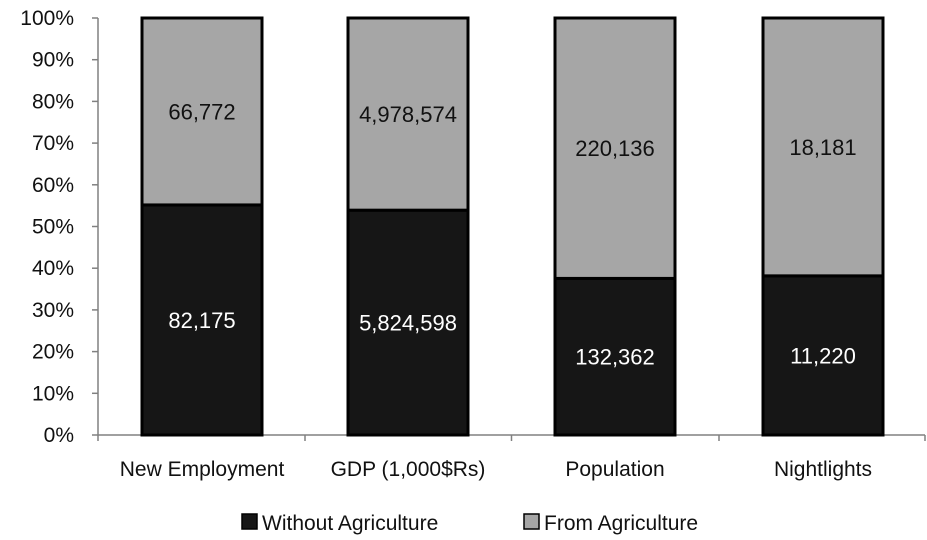 This screenshot has height=540, width=927. I want to click on data-label: 11,220, so click(823, 355).